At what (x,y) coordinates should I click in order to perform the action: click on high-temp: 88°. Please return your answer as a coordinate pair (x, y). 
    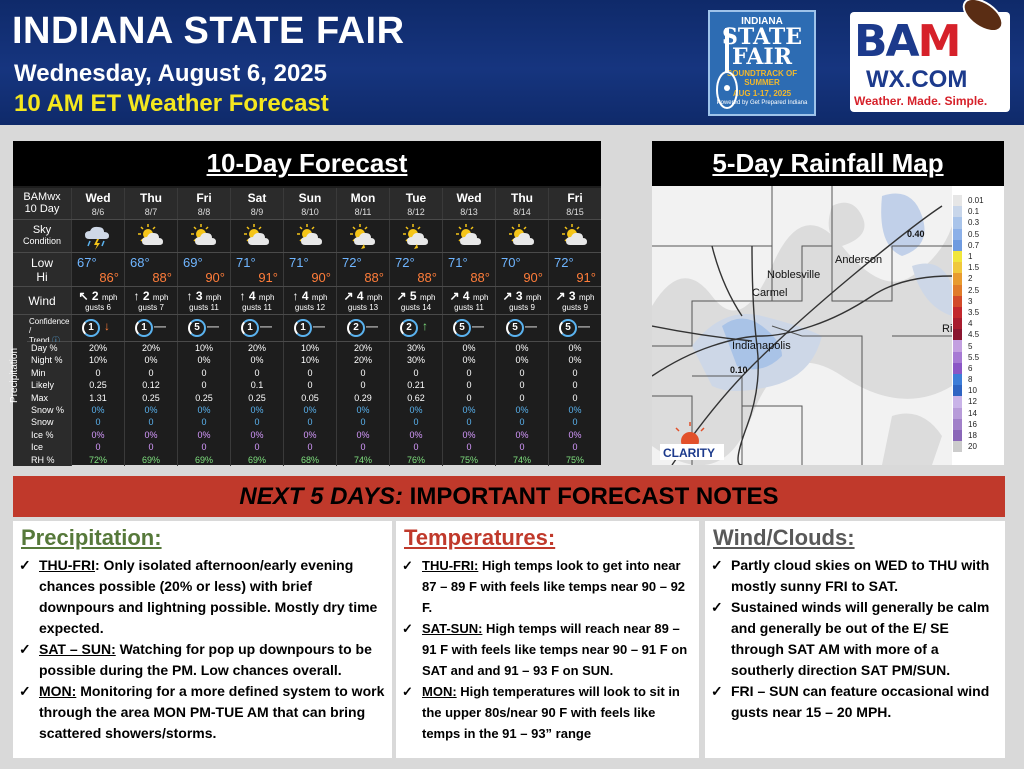
    Looking at the image, I should click on (374, 277).